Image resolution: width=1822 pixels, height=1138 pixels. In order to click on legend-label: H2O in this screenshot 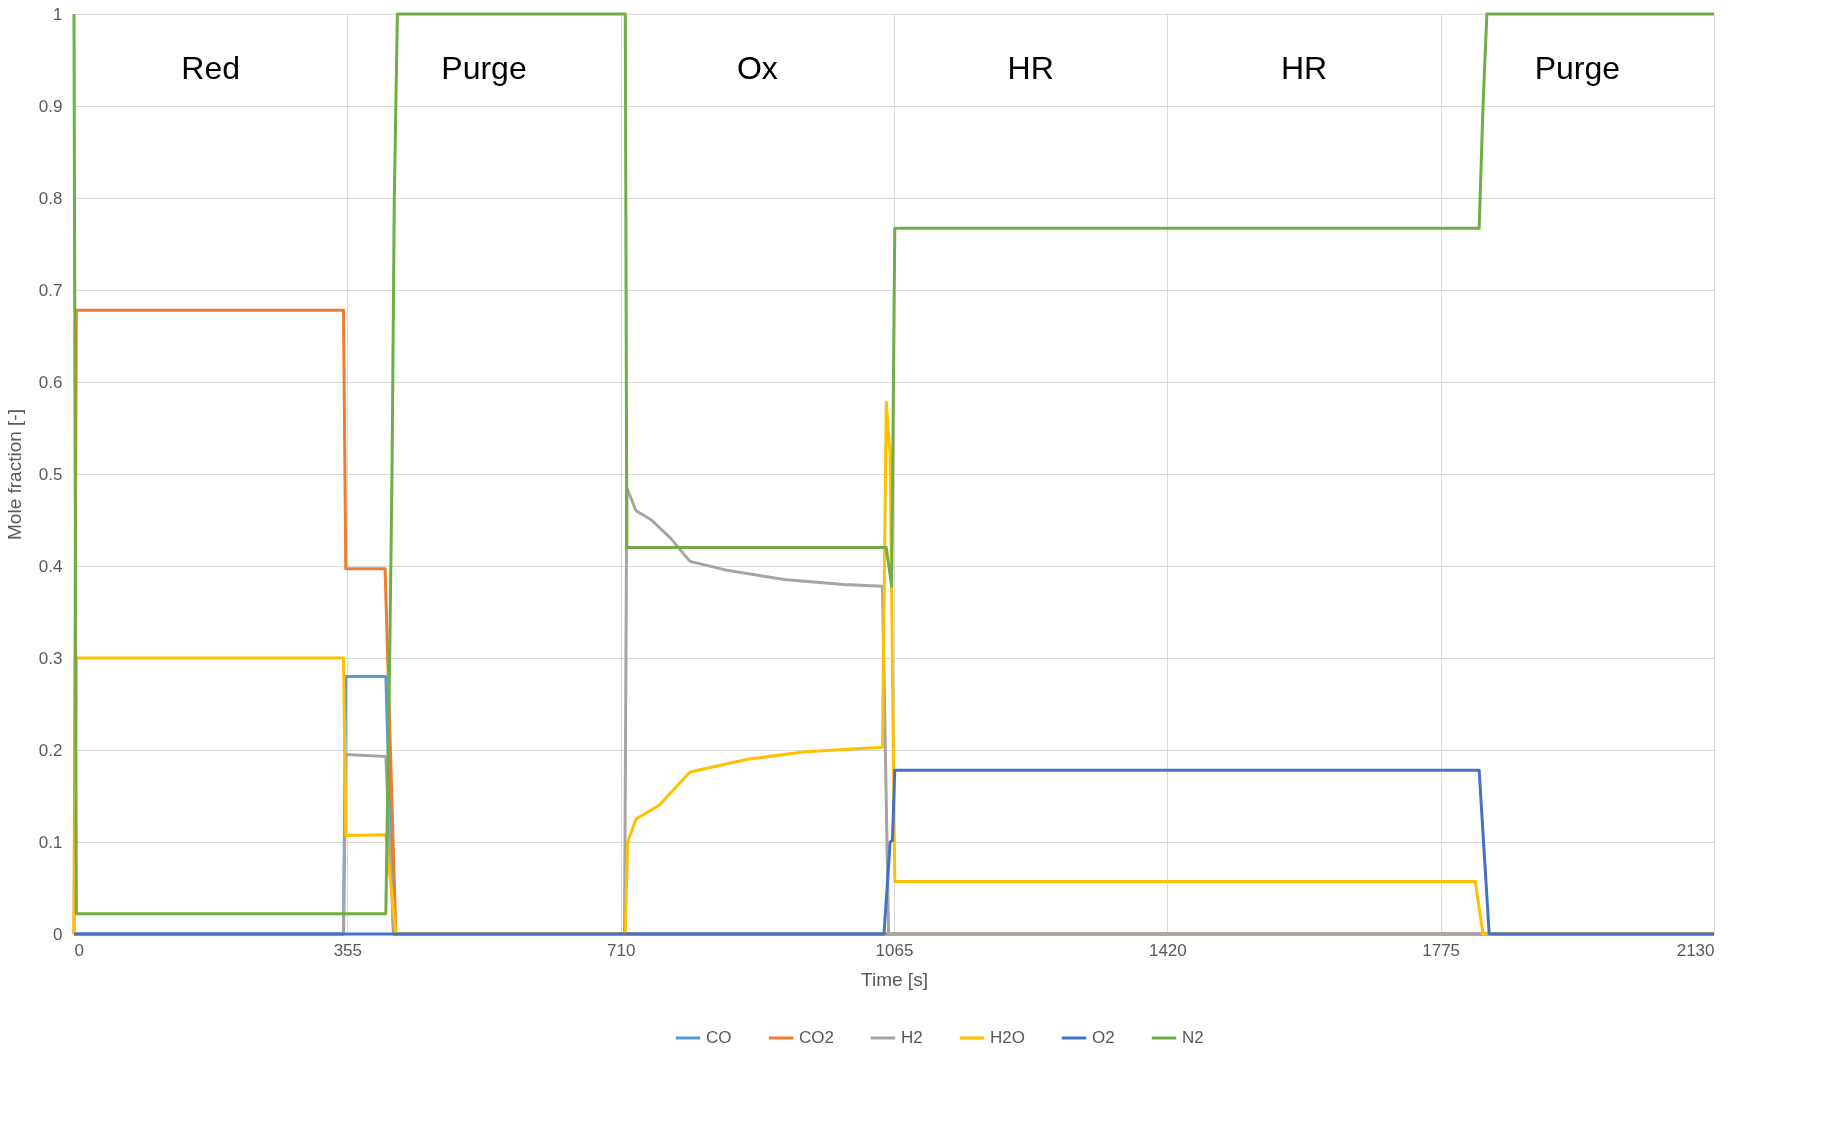, I will do `click(1007, 1037)`.